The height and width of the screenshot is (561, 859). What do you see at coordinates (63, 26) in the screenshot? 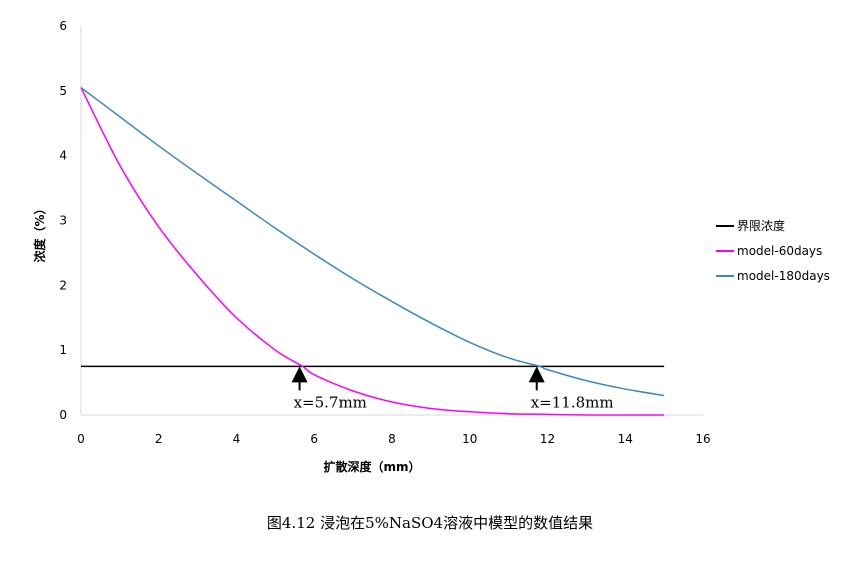
I see `y-tick-label: 6` at bounding box center [63, 26].